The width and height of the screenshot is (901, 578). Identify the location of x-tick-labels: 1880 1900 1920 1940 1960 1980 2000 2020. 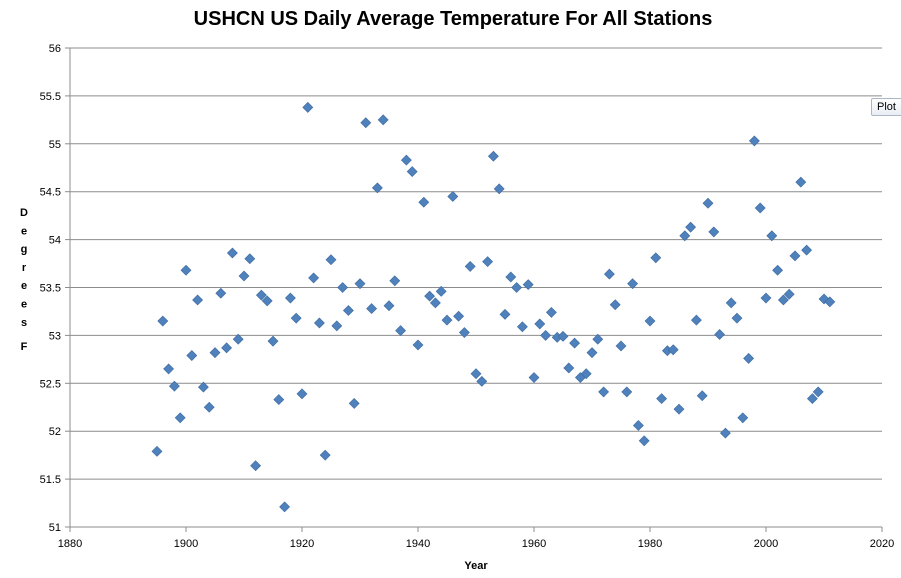
(476, 544).